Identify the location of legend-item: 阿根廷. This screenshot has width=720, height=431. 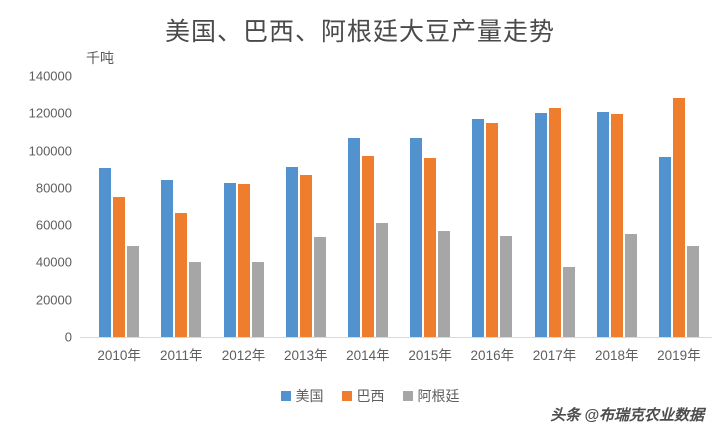
(431, 396).